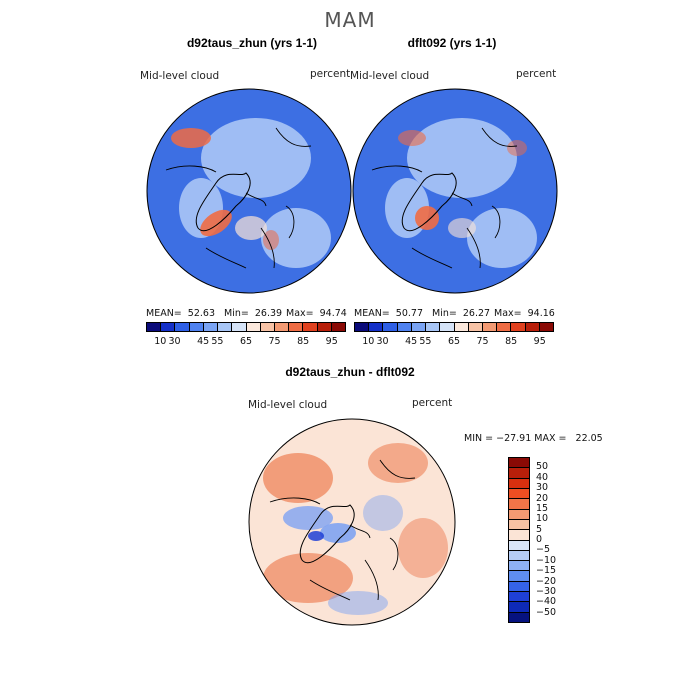 Image resolution: width=700 pixels, height=700 pixels. I want to click on panel2-colorbar, so click(454, 327).